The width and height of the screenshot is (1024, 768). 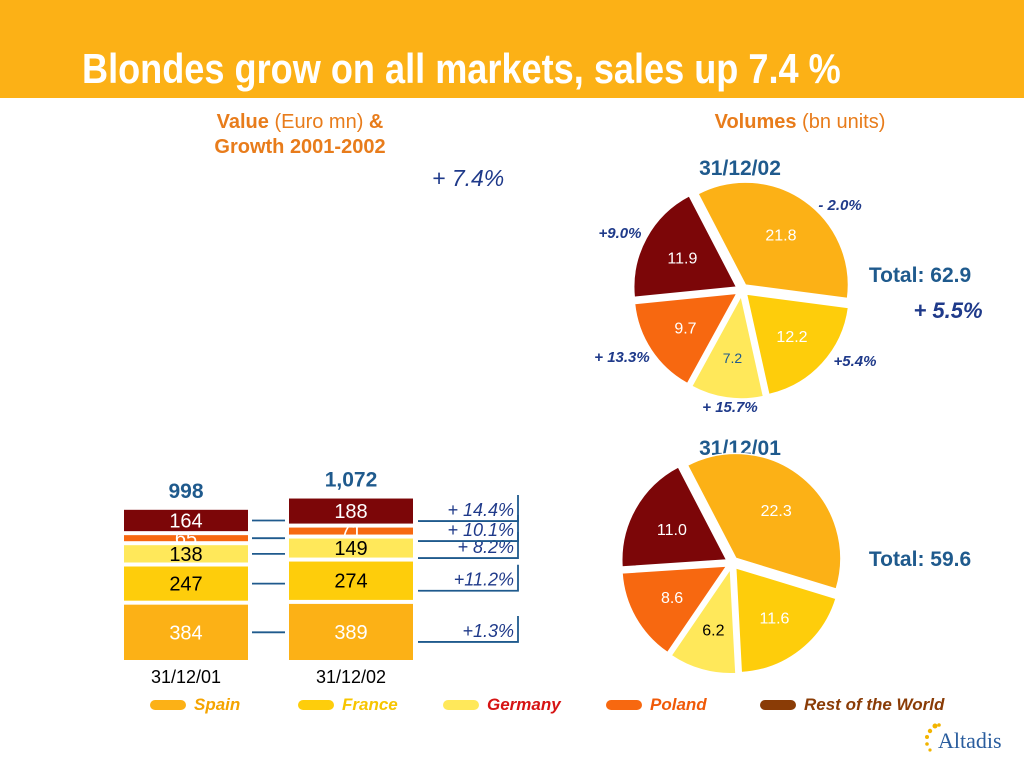 What do you see at coordinates (920, 559) in the screenshot?
I see `pie-total-2: Total: 59.6` at bounding box center [920, 559].